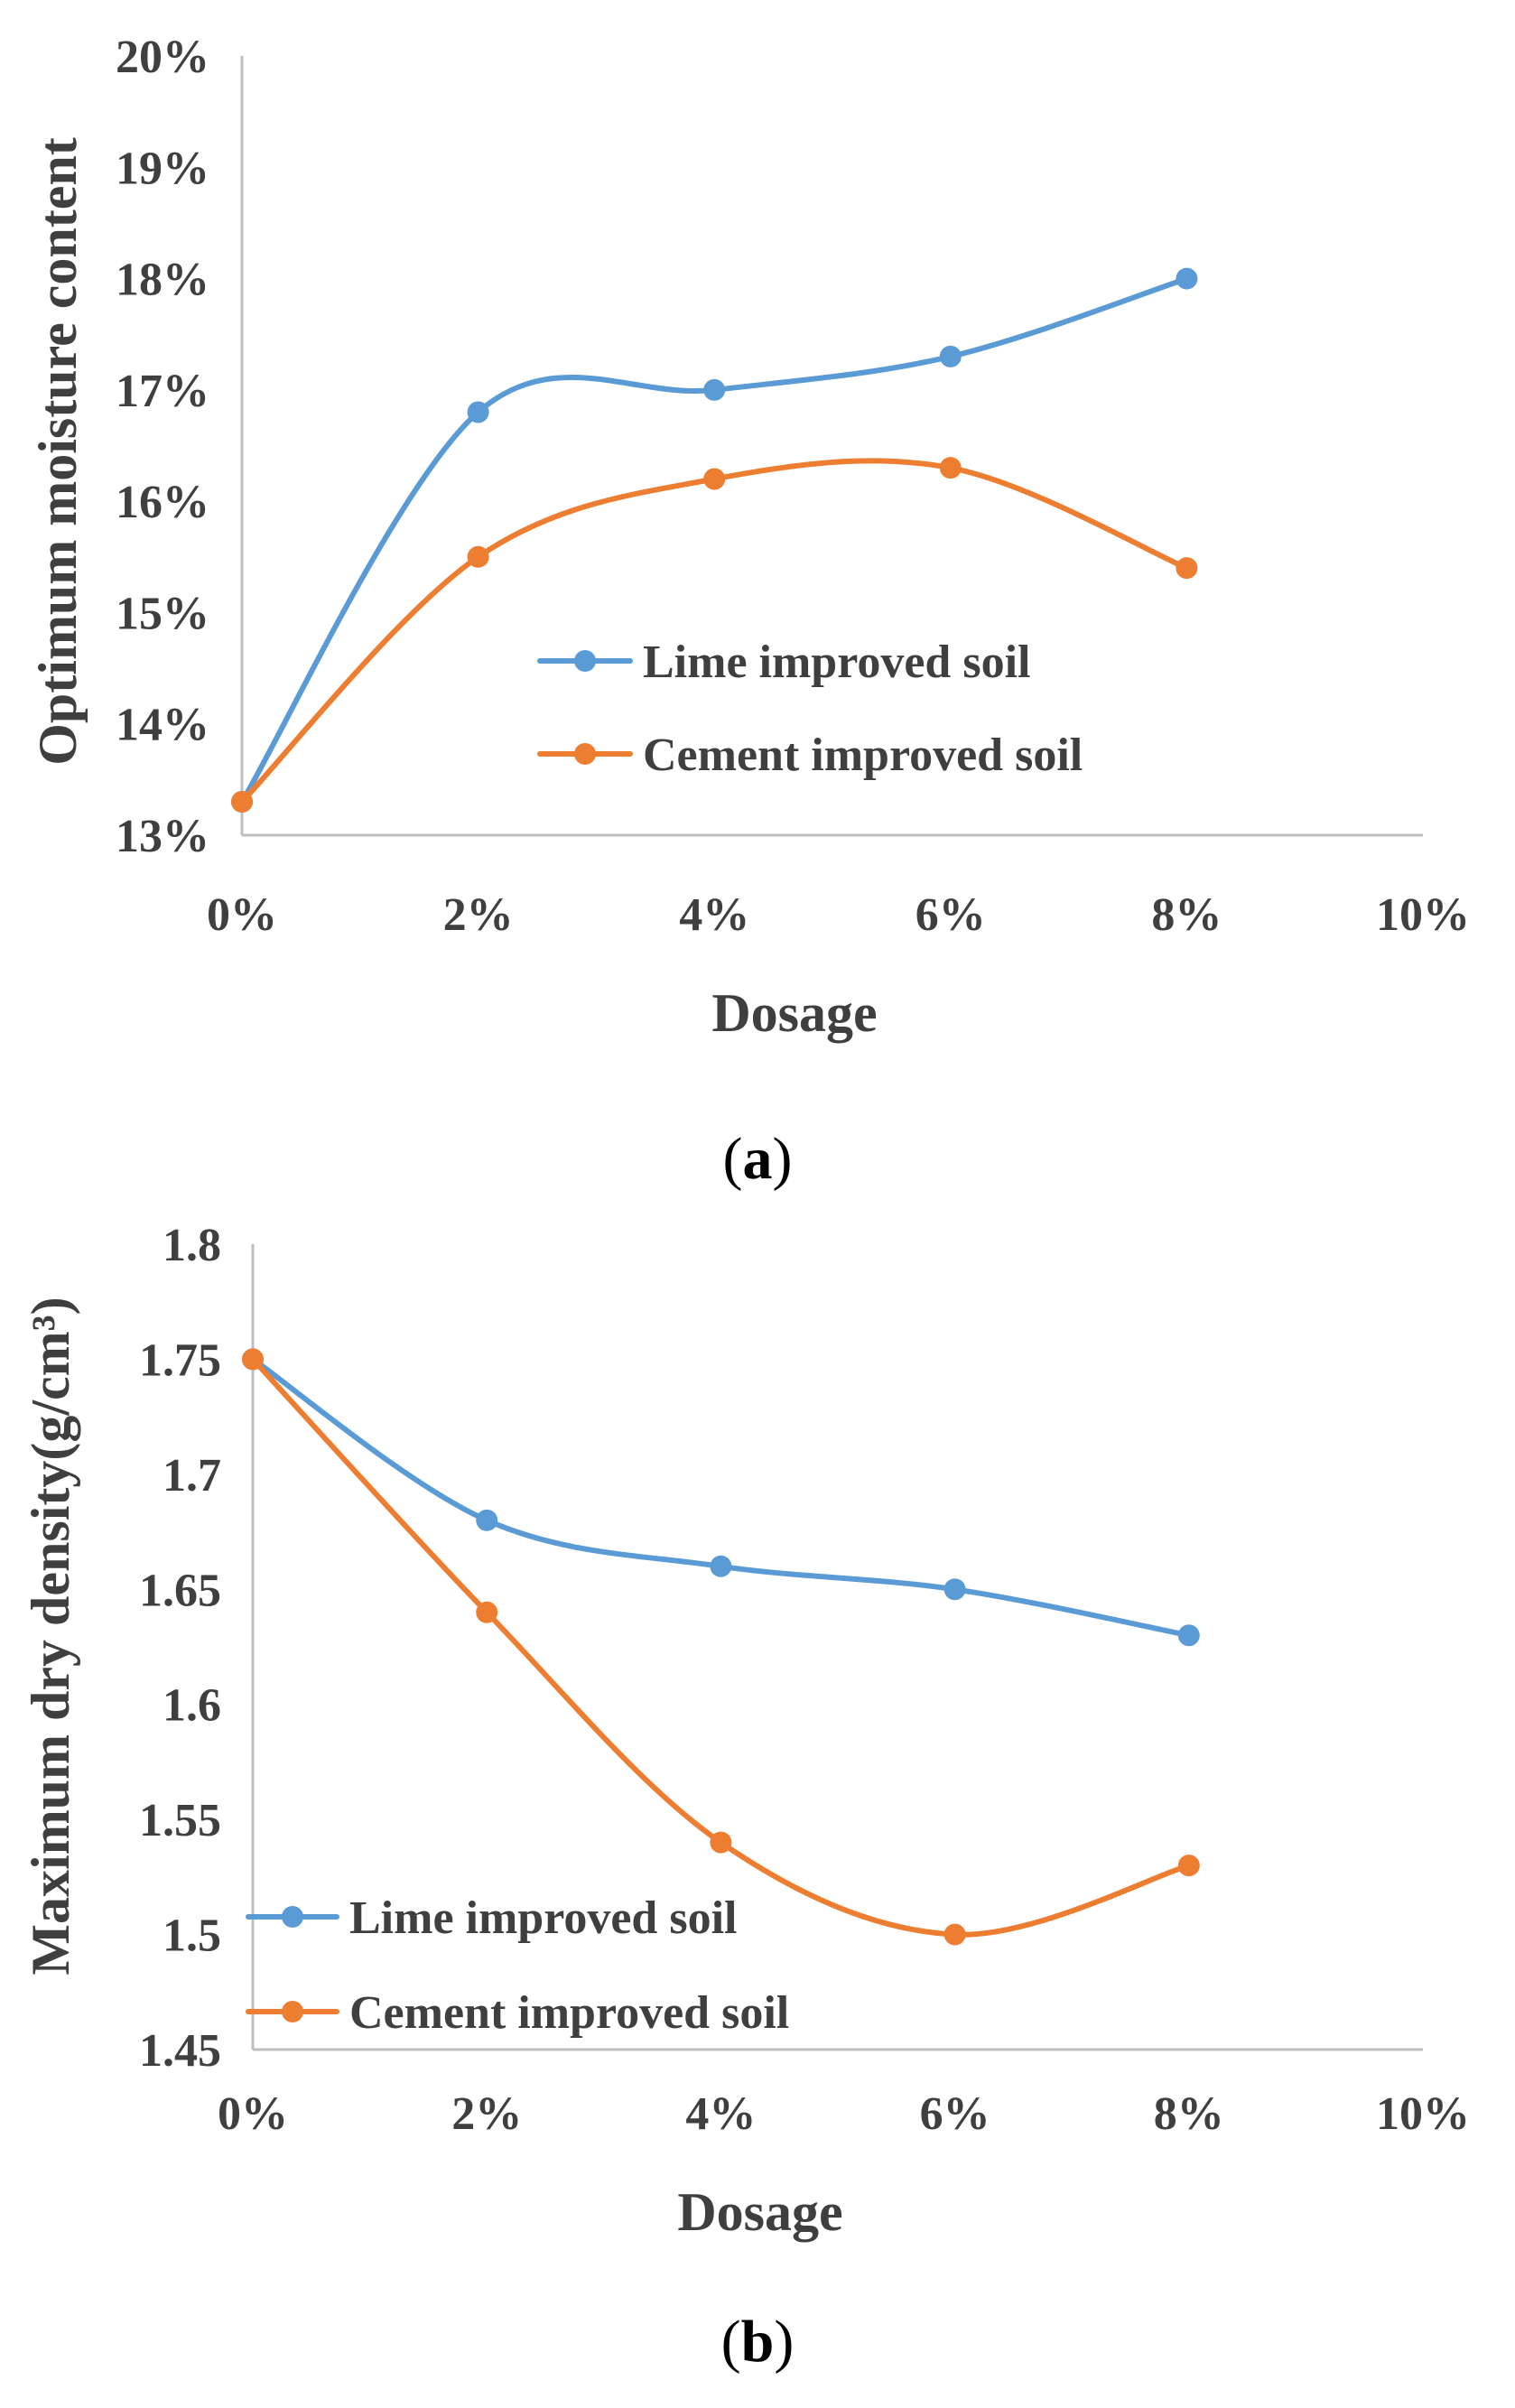 The width and height of the screenshot is (1515, 2408). I want to click on y-tick-label: 1.75, so click(180, 1360).